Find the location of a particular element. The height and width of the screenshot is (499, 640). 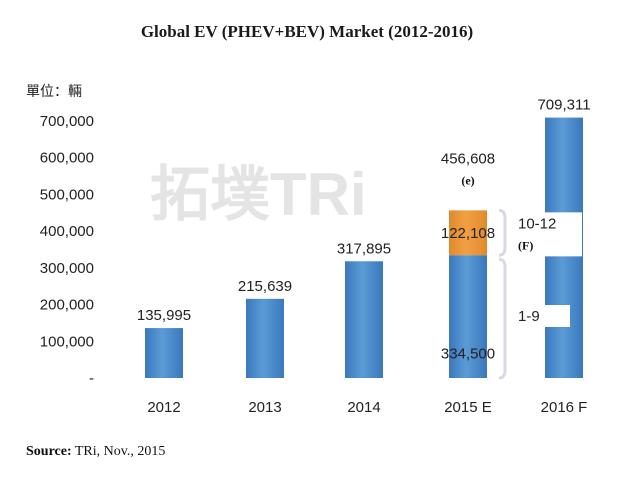

x-tick-label: 2015 E is located at coordinates (468, 407).